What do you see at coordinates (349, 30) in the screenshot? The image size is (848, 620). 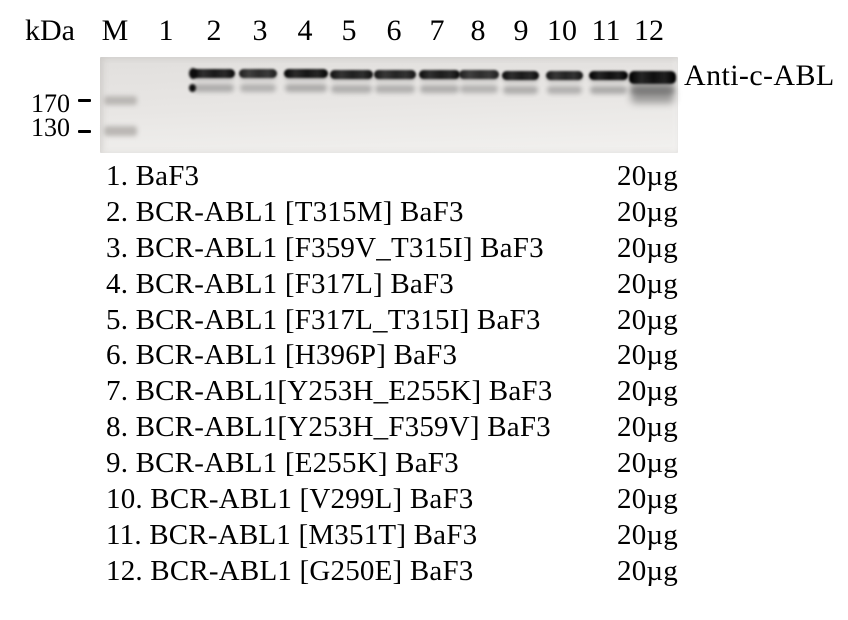 I see `lane-label-5: 5` at bounding box center [349, 30].